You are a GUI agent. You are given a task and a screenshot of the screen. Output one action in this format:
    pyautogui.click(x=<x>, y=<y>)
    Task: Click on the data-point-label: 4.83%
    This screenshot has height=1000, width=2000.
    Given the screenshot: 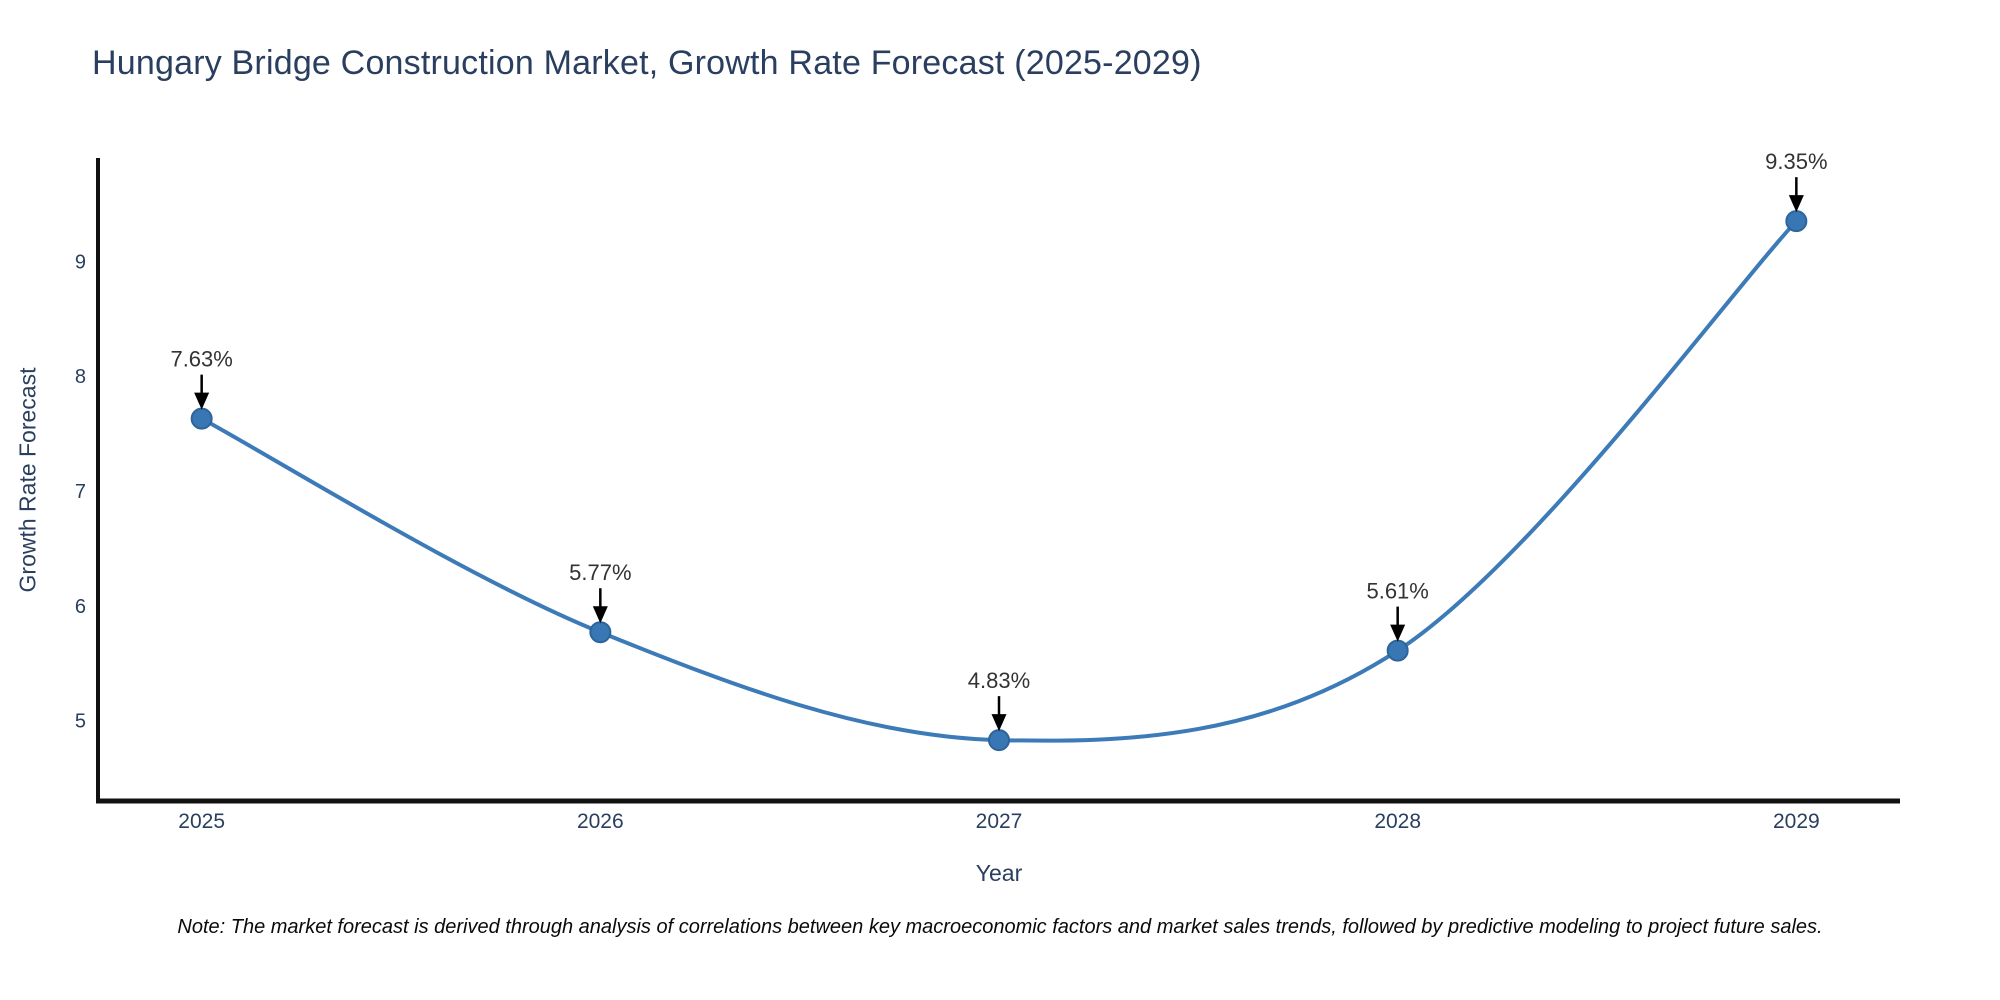 What is the action you would take?
    pyautogui.click(x=999, y=680)
    